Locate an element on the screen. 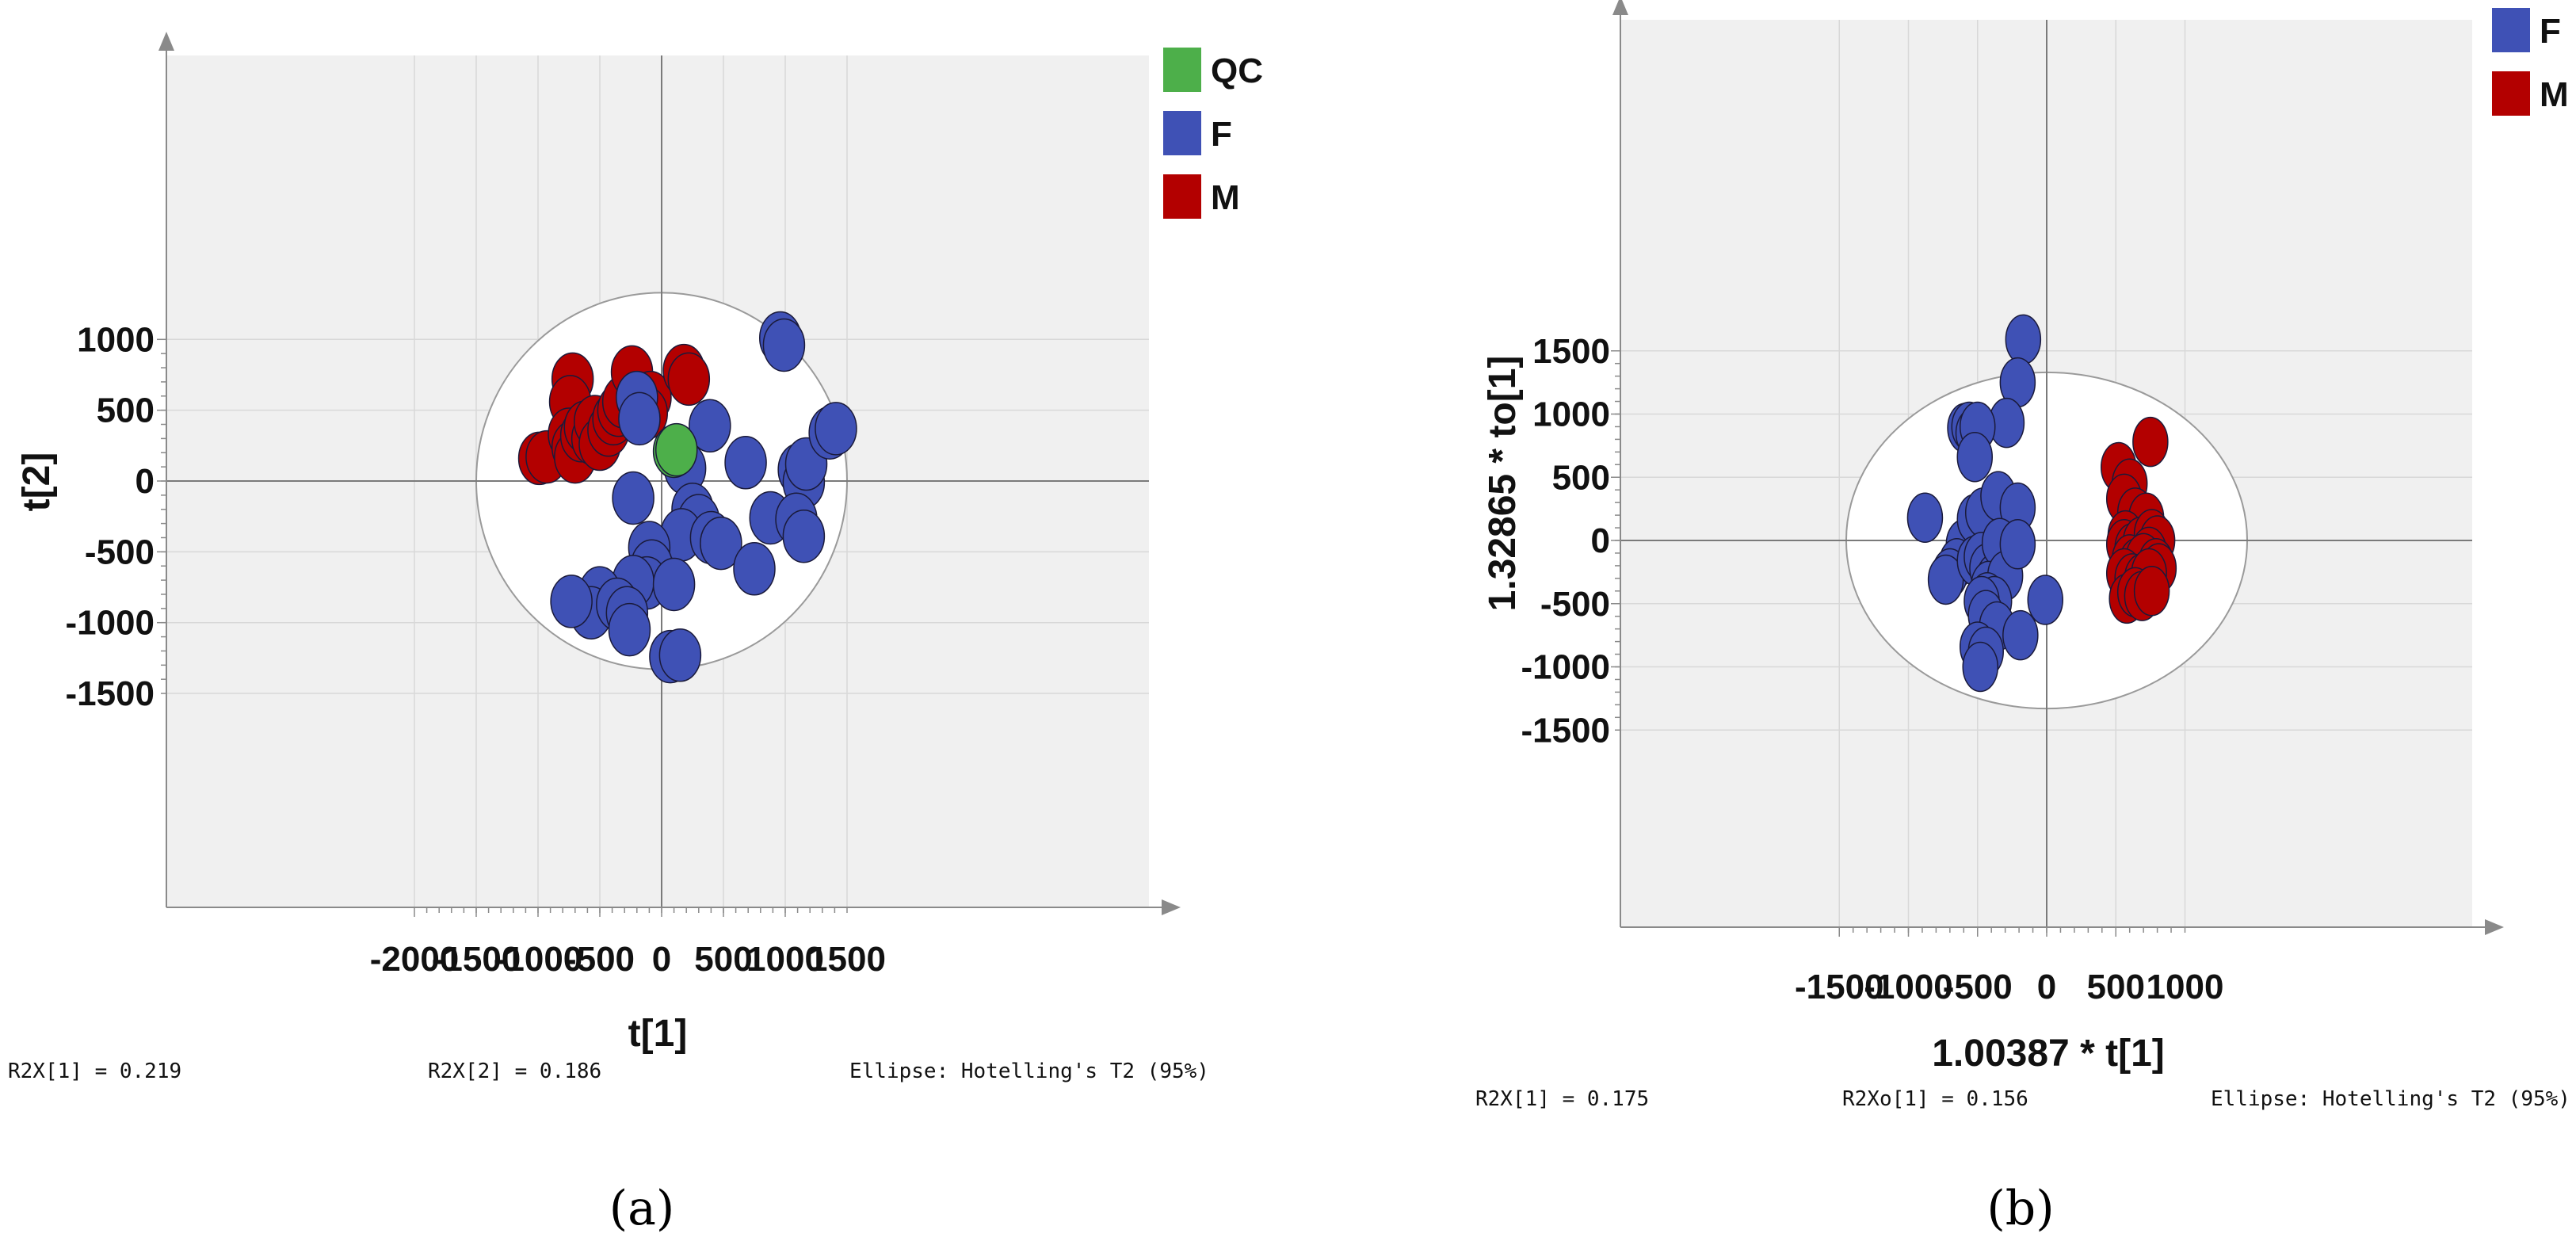 The image size is (2576, 1260). legend-swatch-qc is located at coordinates (1182, 70).